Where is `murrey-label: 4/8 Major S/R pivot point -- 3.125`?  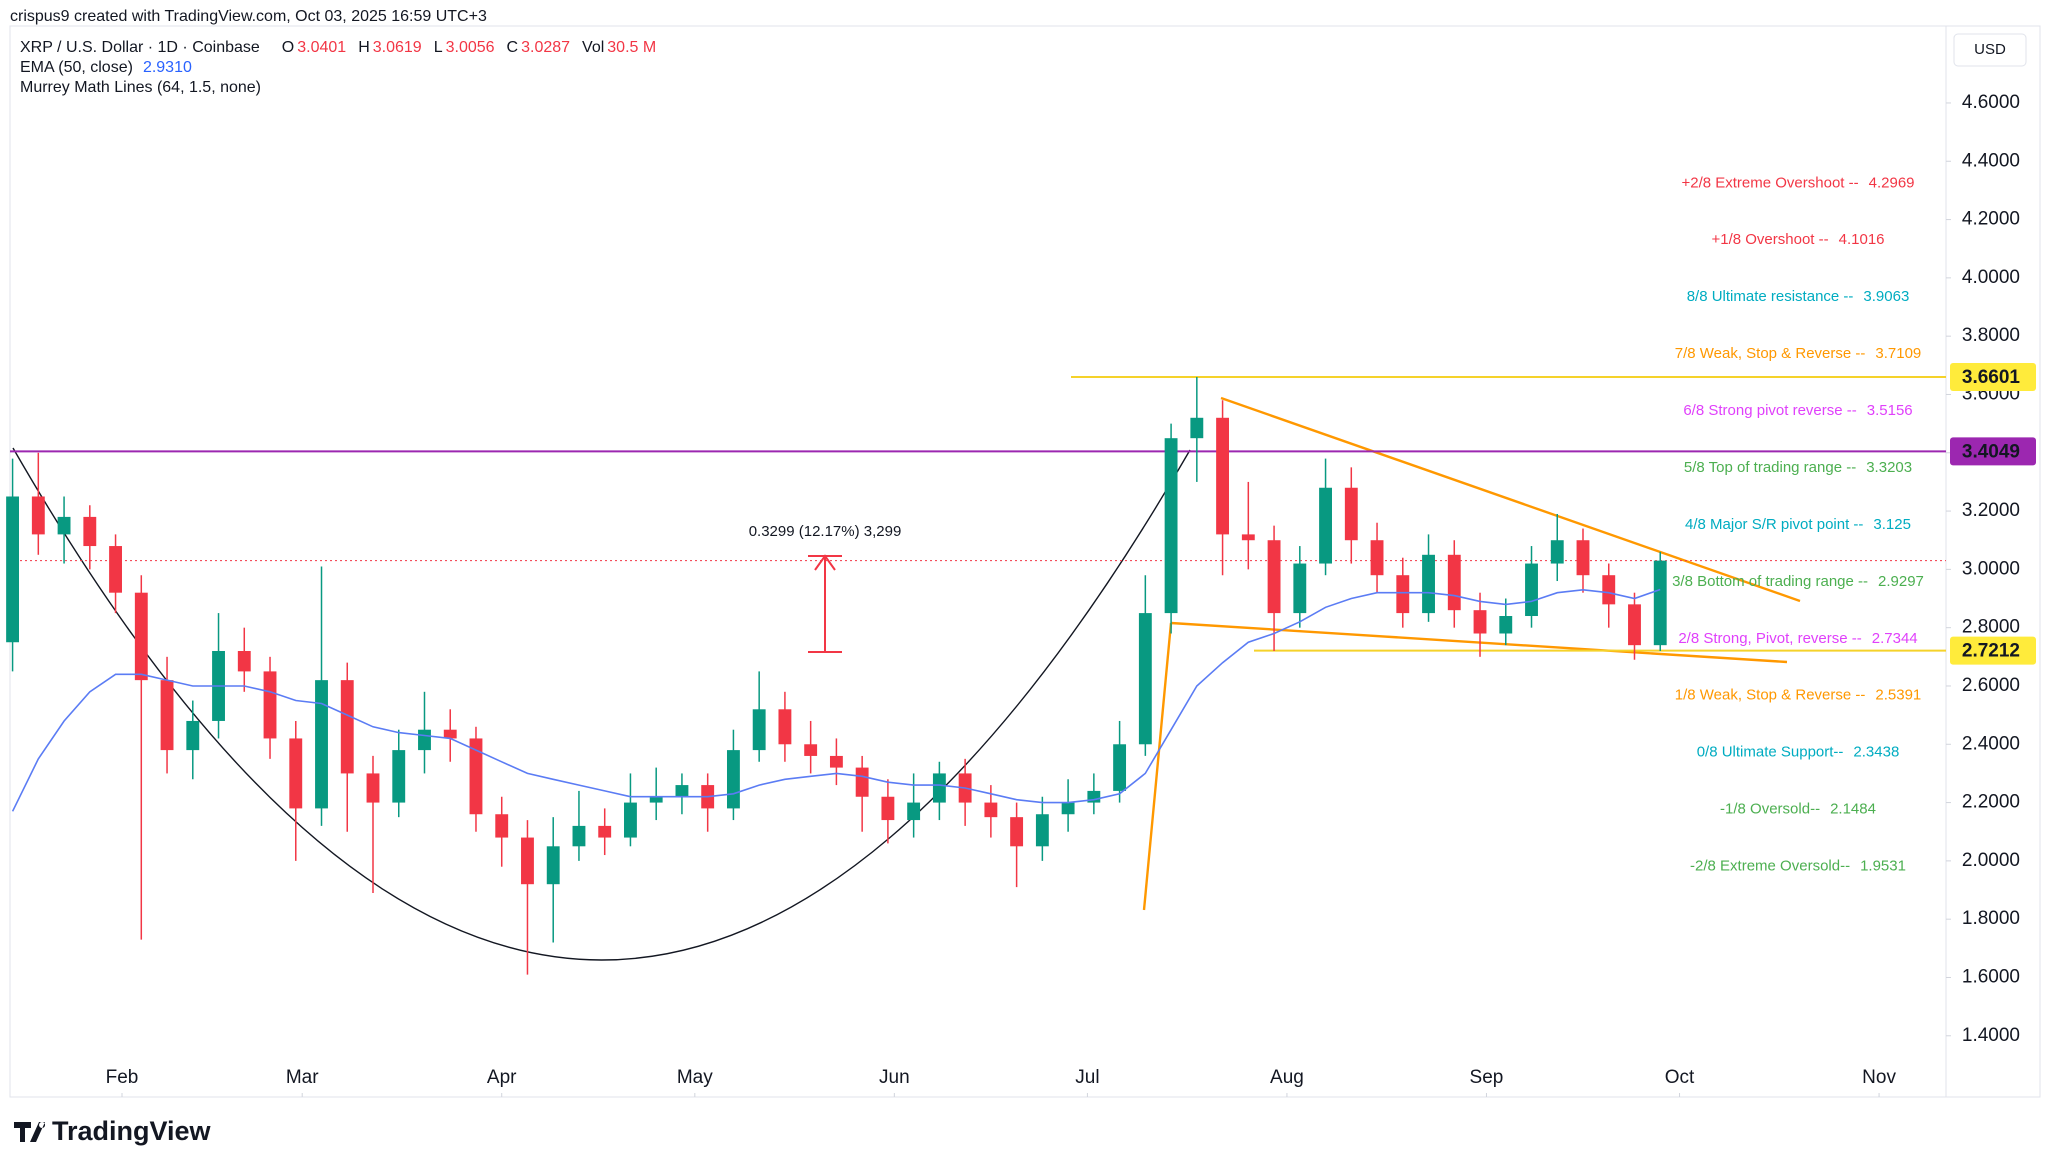
murrey-label: 4/8 Major S/R pivot point -- 3.125 is located at coordinates (1798, 524).